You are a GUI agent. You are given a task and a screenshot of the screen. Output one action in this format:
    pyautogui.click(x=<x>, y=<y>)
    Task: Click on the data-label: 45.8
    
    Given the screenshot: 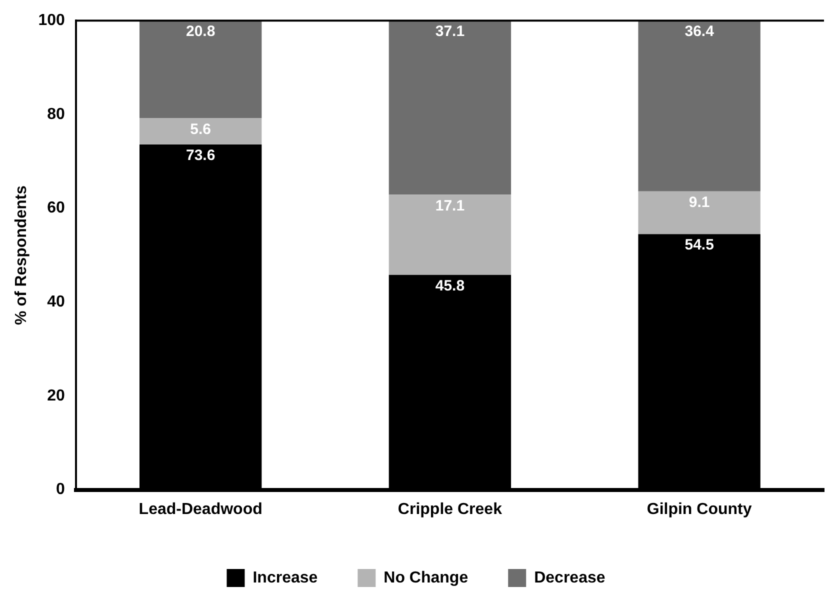 What is the action you would take?
    pyautogui.click(x=450, y=286)
    